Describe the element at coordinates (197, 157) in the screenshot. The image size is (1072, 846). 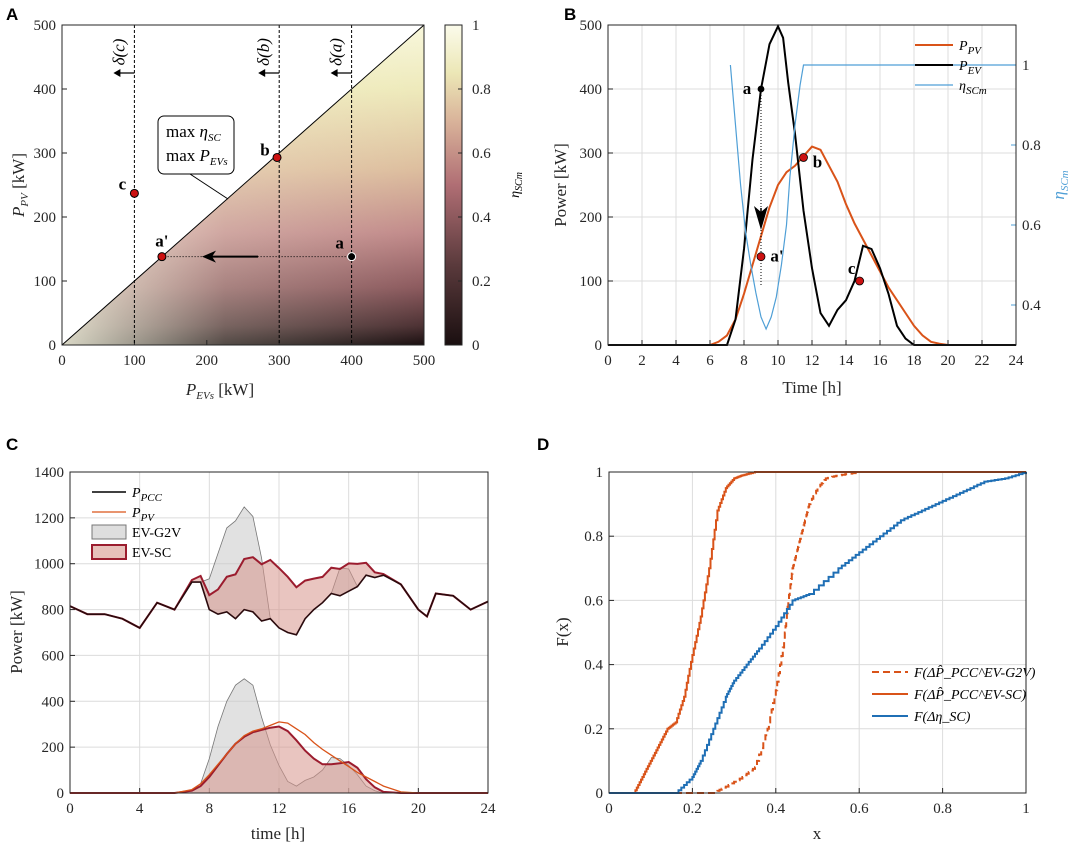
I see `annotation-text: max PEVs` at that location.